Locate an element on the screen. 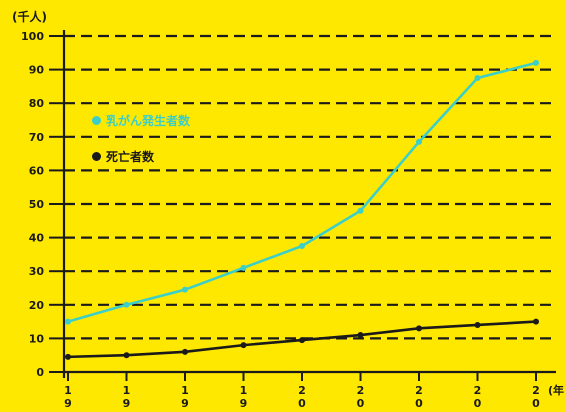  y-tick-label: 70 is located at coordinates (37, 137).